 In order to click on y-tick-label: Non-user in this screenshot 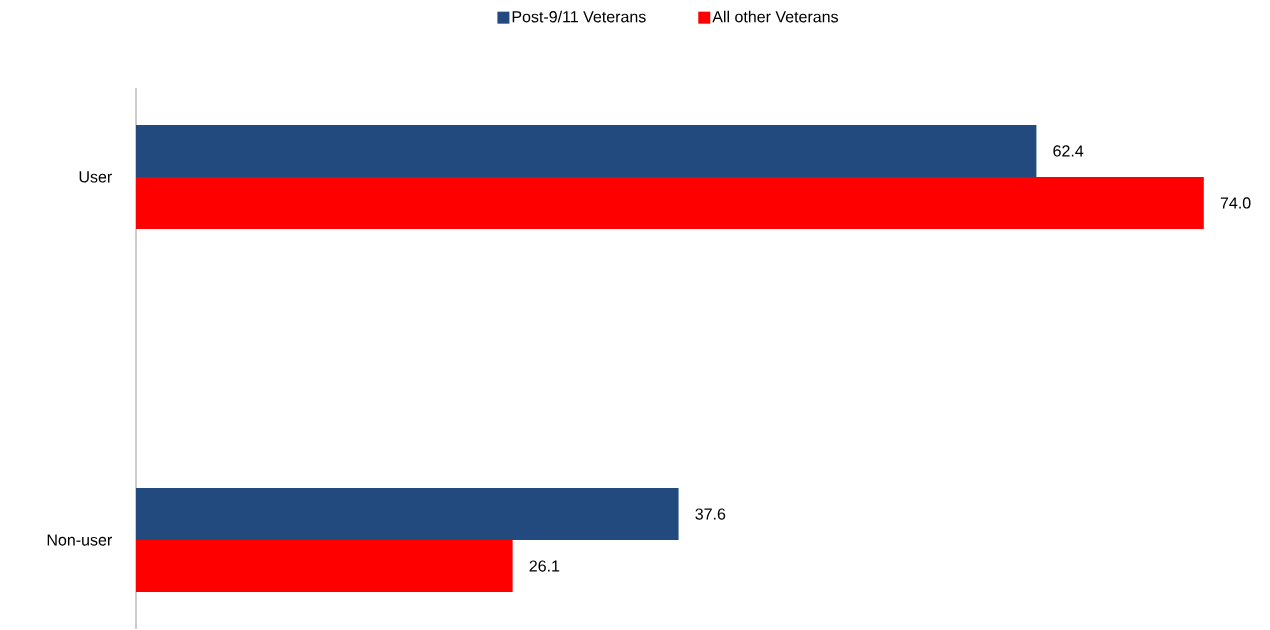, I will do `click(79, 540)`.